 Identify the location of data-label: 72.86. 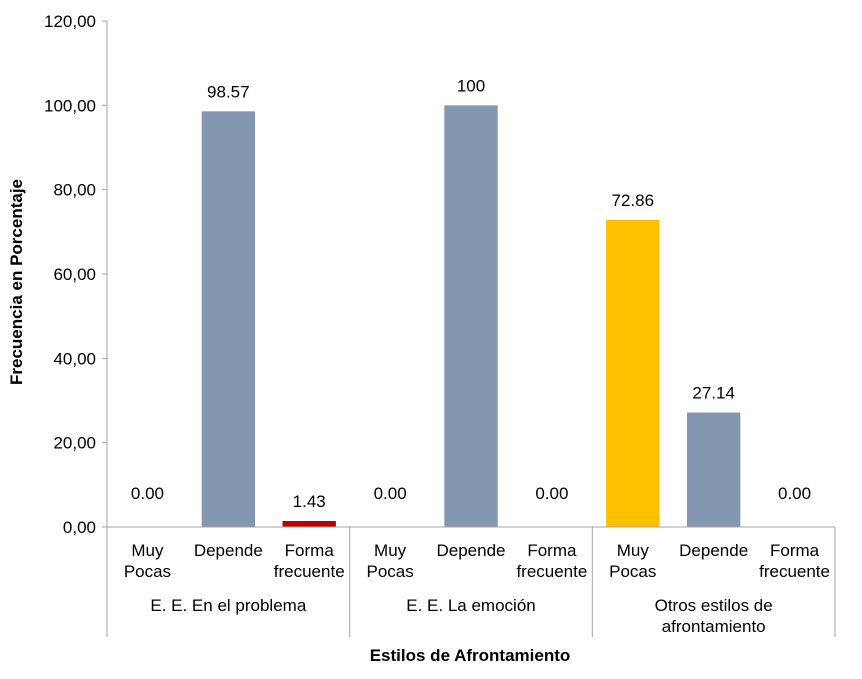
(633, 200).